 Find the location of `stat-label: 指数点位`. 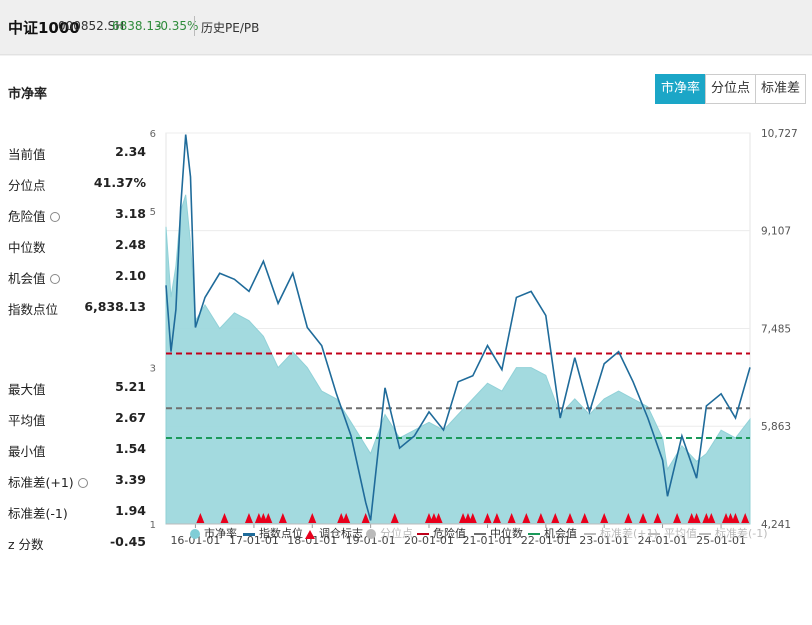

stat-label: 指数点位 is located at coordinates (33, 309).